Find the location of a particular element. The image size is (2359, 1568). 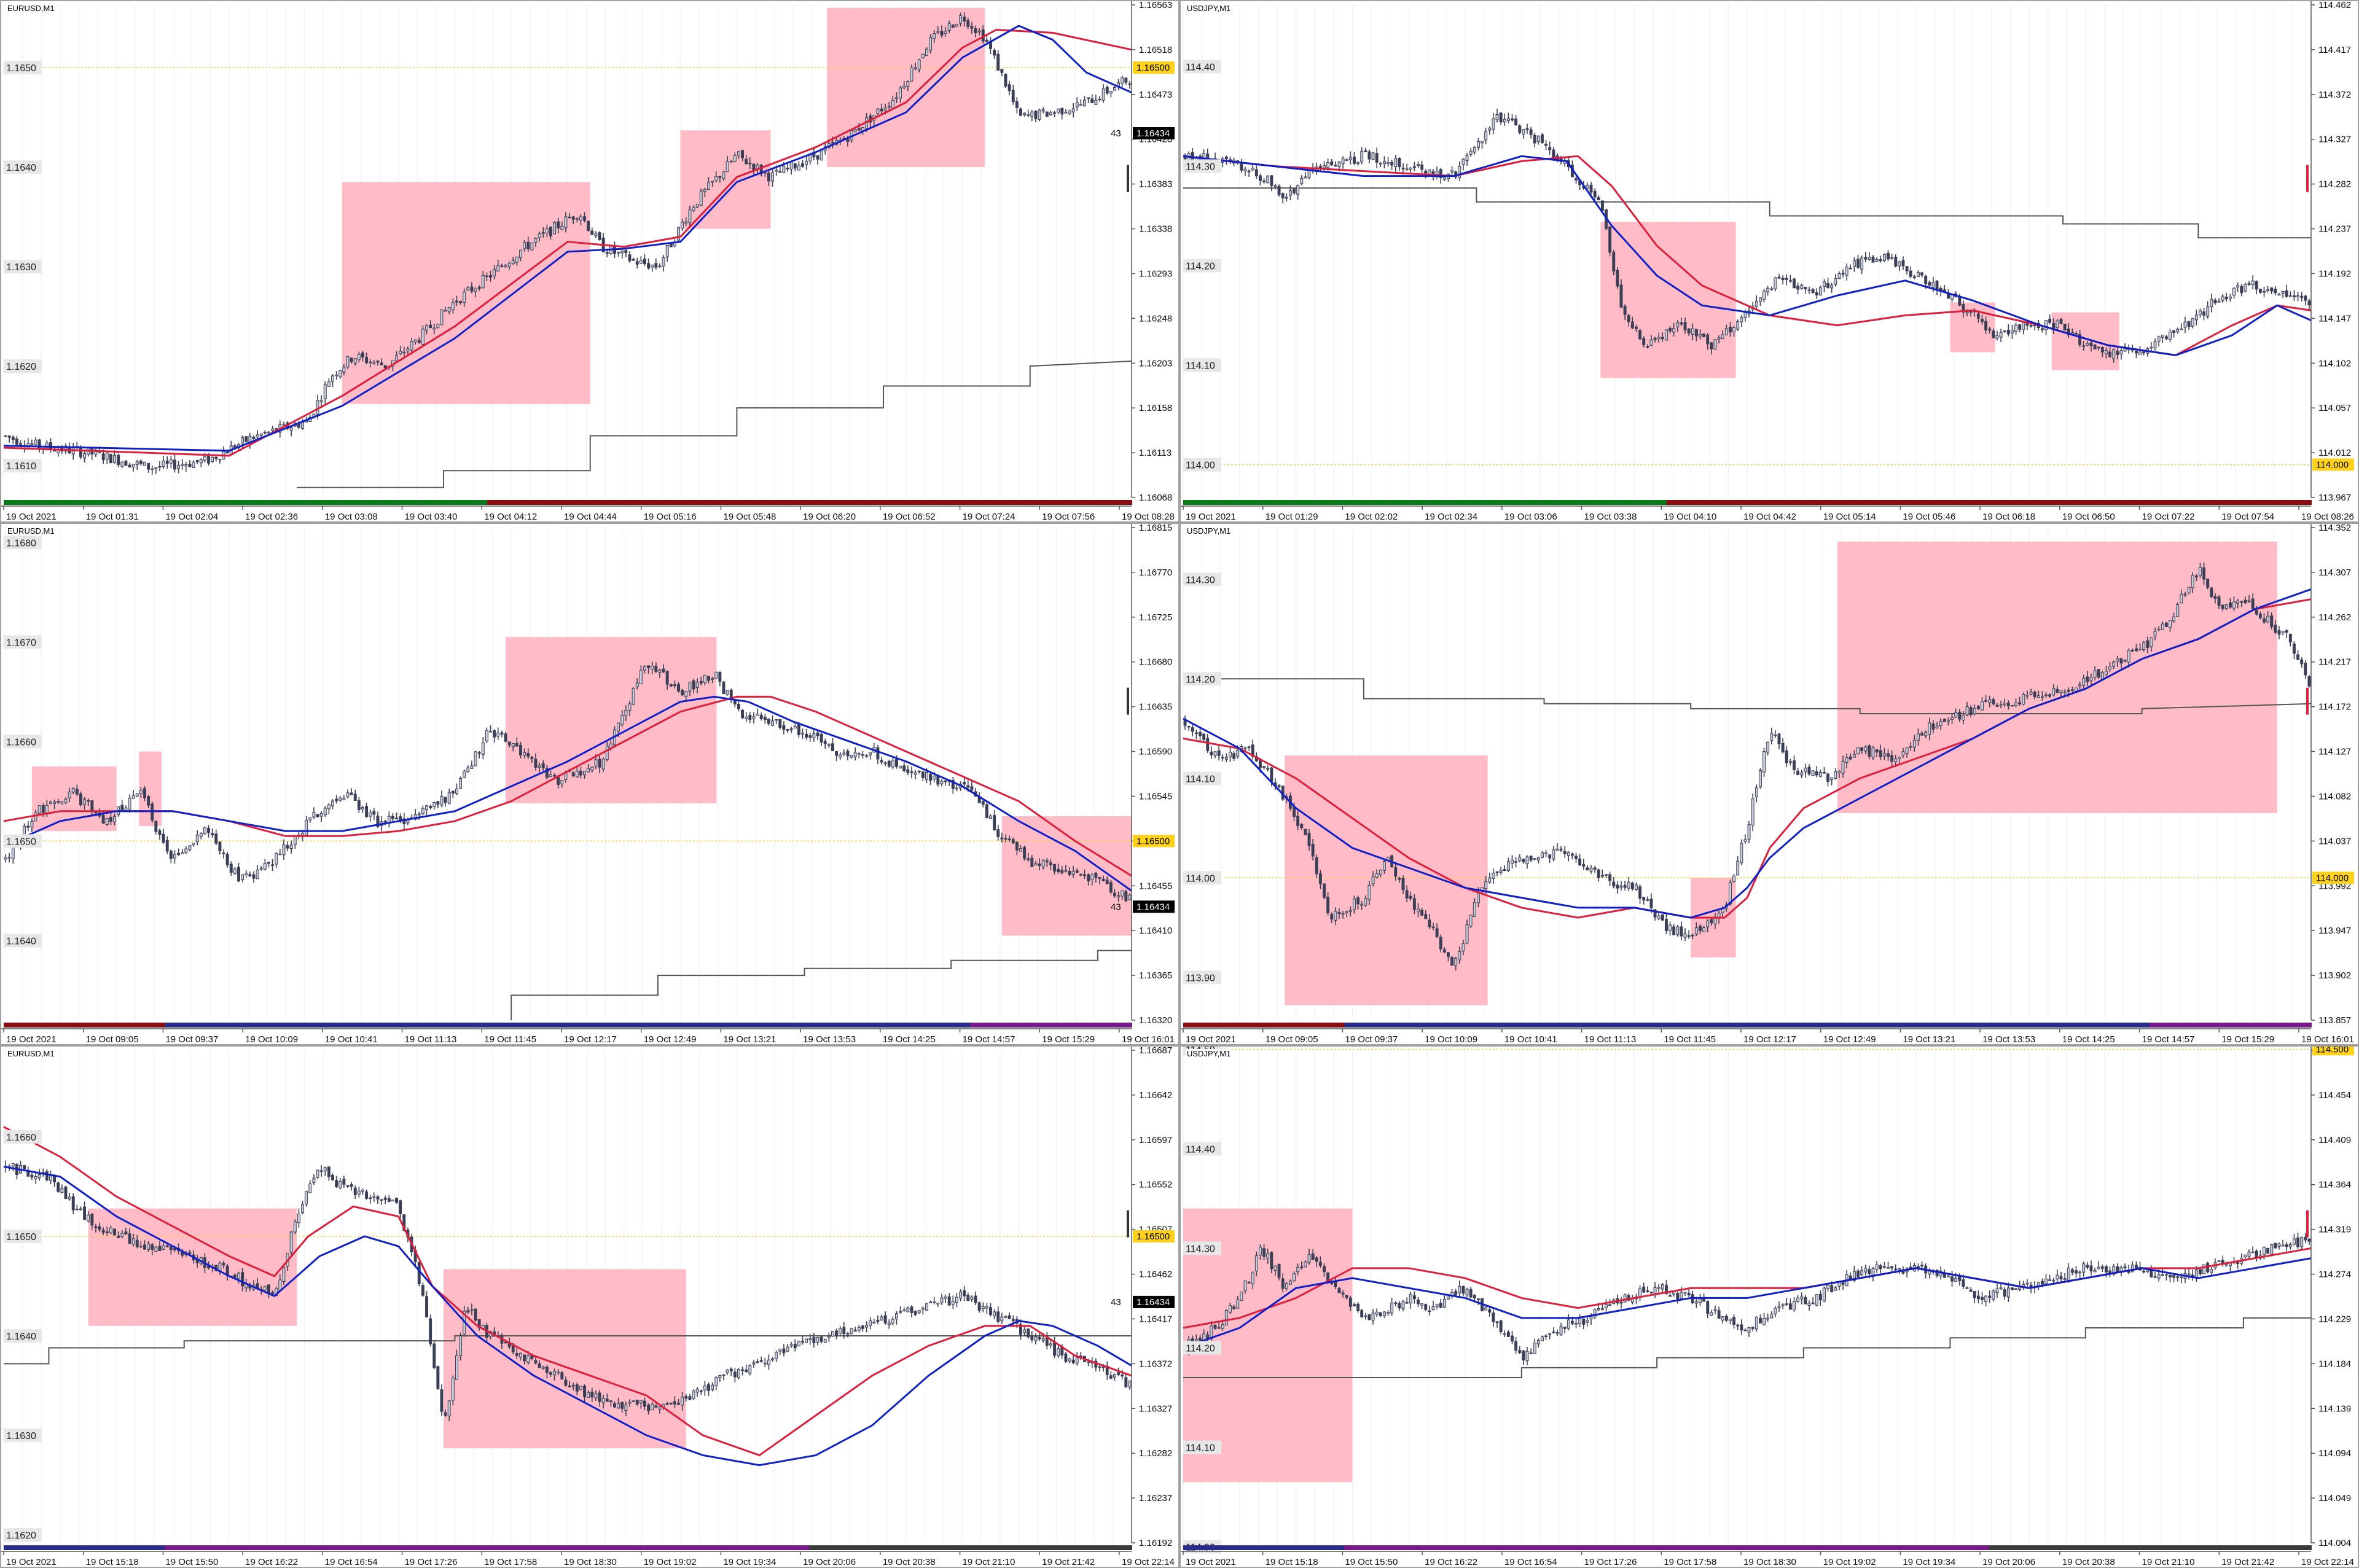

price-tick-label: 114.094 is located at coordinates (2334, 1453).